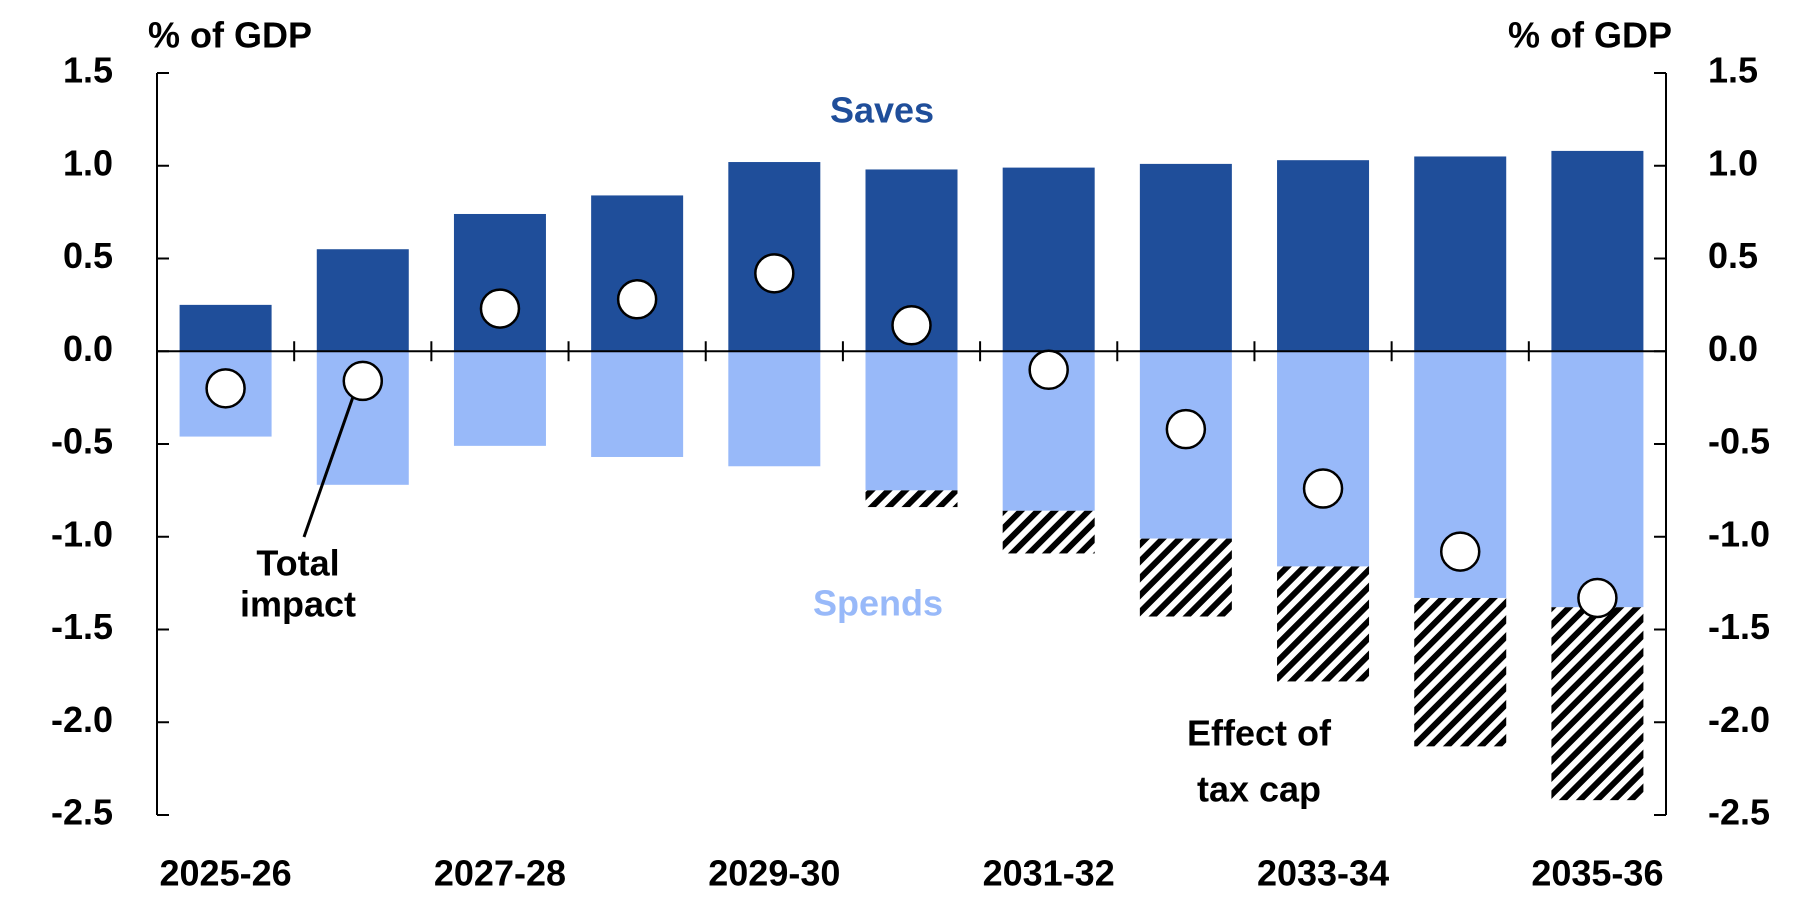  Describe the element at coordinates (1733, 70) in the screenshot. I see `y2-tick-label: 1.5` at that location.